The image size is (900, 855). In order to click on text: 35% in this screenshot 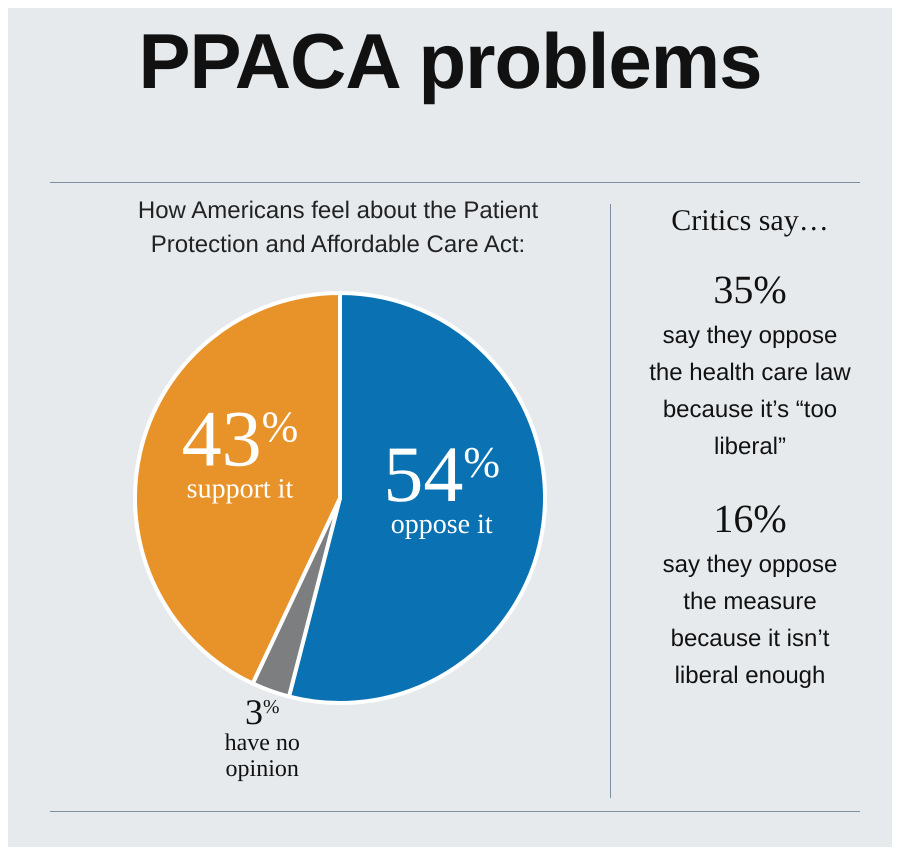, I will do `click(750, 289)`.